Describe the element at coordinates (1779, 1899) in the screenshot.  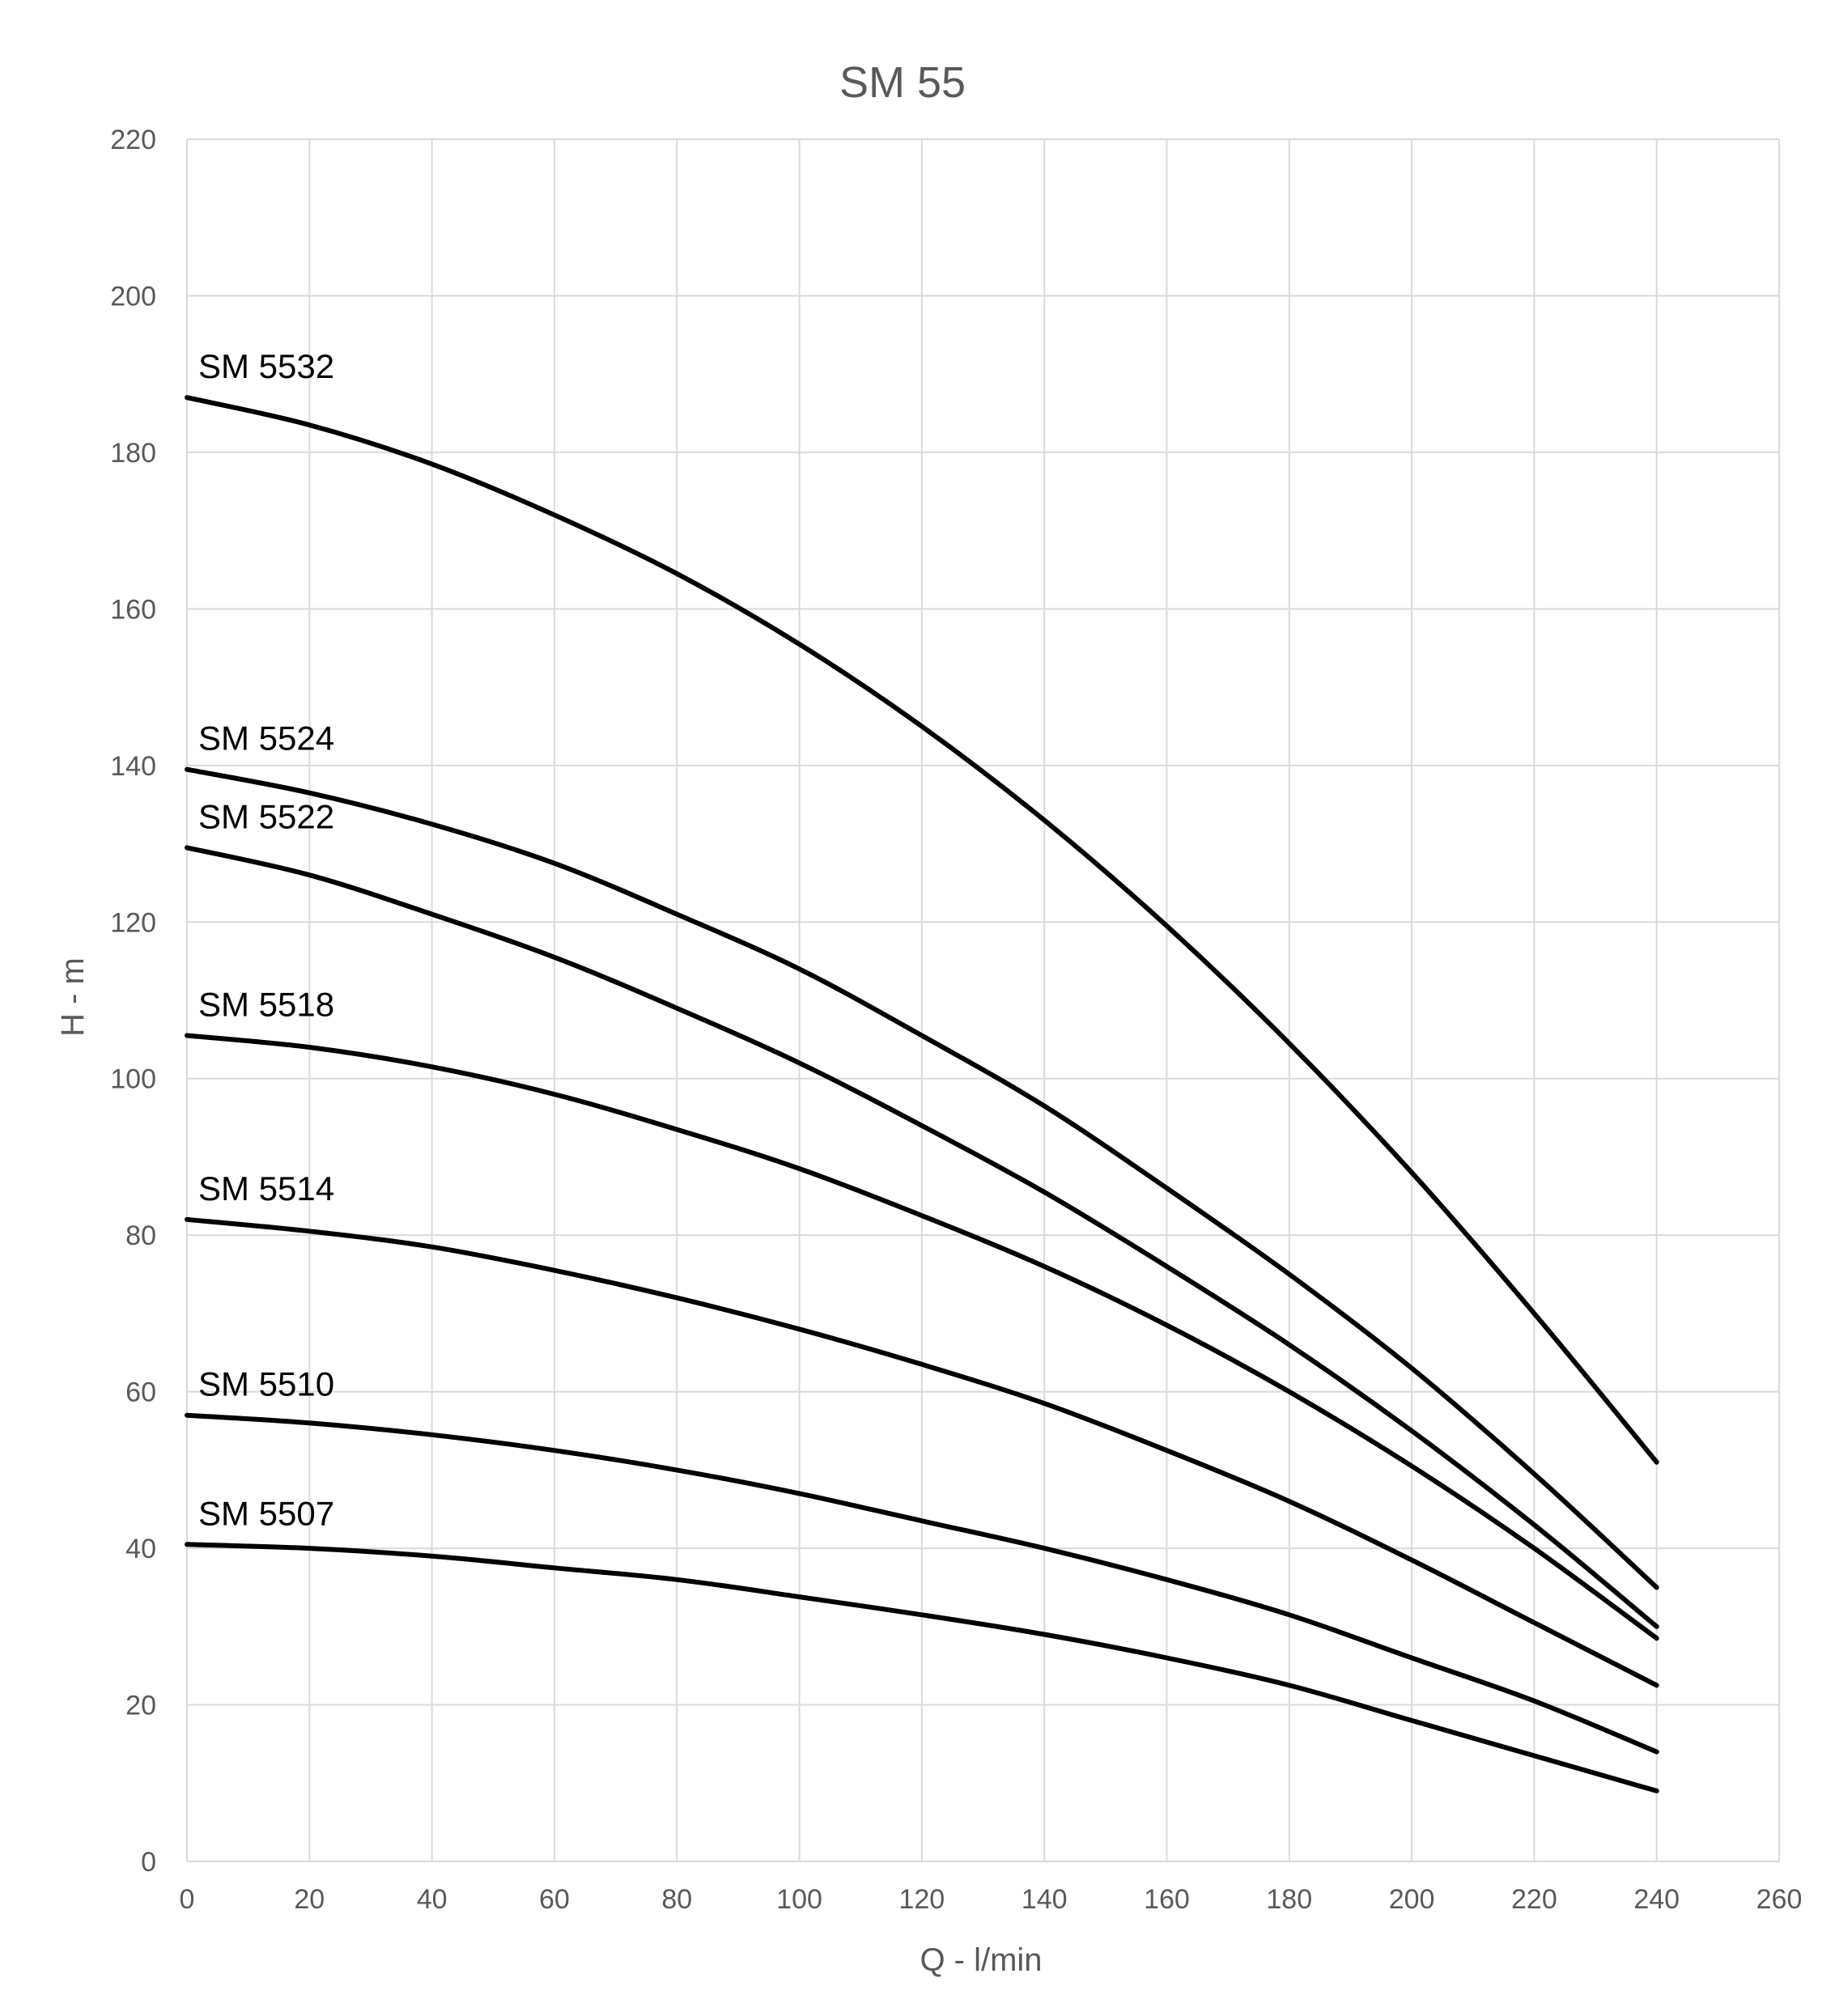
I see `x-tick-label: 260` at that location.